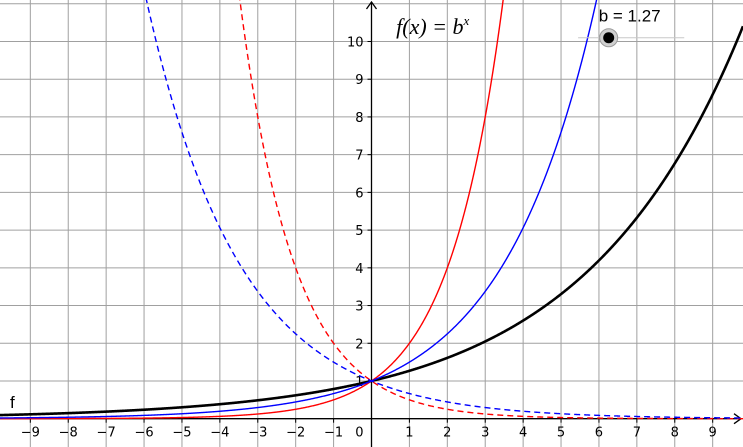  What do you see at coordinates (106, 433) in the screenshot?
I see `x-tick-label: −7` at bounding box center [106, 433].